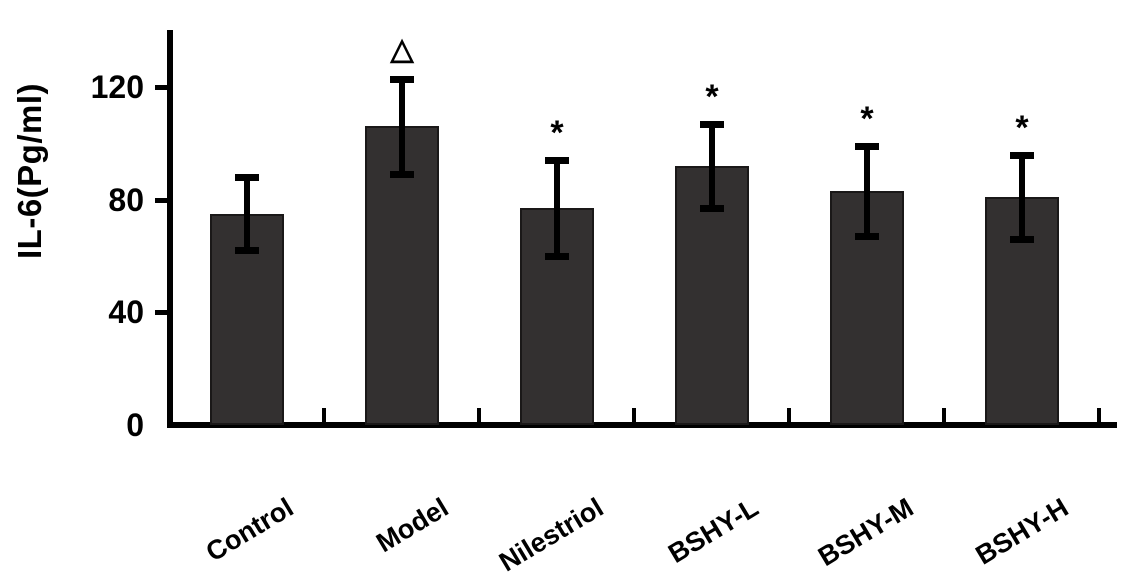 This screenshot has height=574, width=1137. Describe the element at coordinates (557, 161) in the screenshot. I see `error-bar-cap-upper-nilestriol` at that location.